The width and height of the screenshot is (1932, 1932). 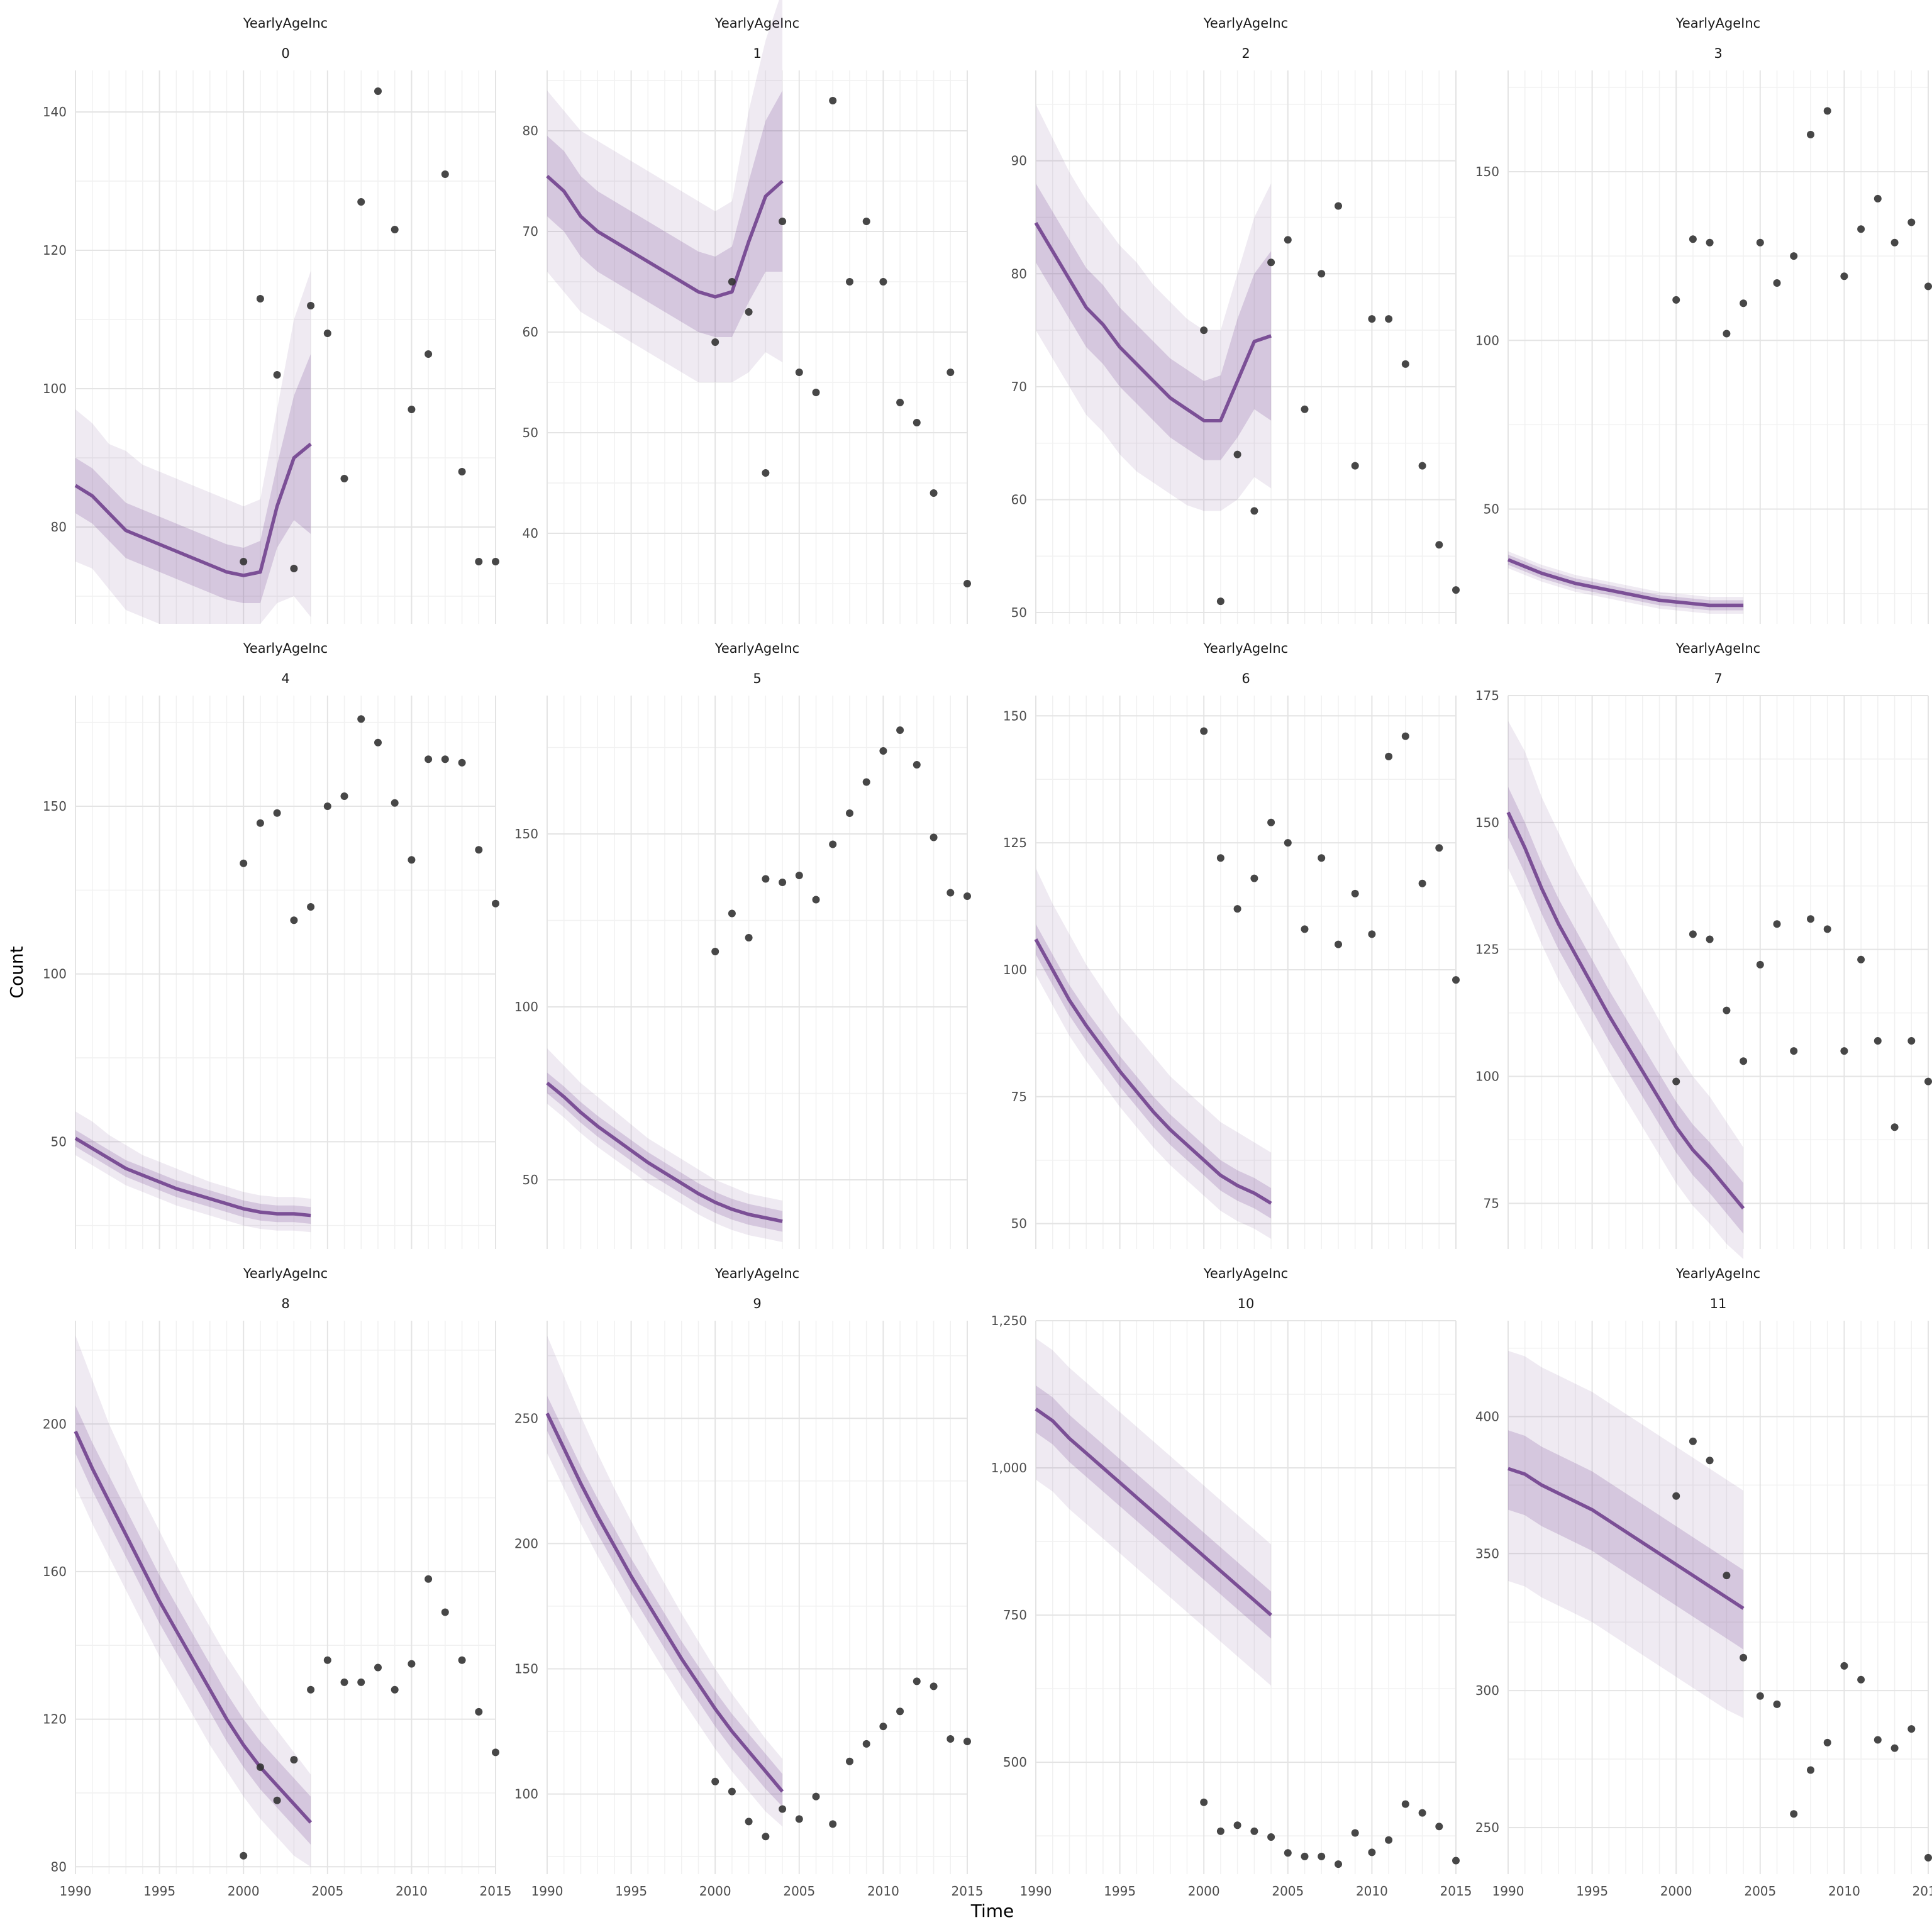 What do you see at coordinates (1019, 1096) in the screenshot?
I see `y-tick-label: 75` at bounding box center [1019, 1096].